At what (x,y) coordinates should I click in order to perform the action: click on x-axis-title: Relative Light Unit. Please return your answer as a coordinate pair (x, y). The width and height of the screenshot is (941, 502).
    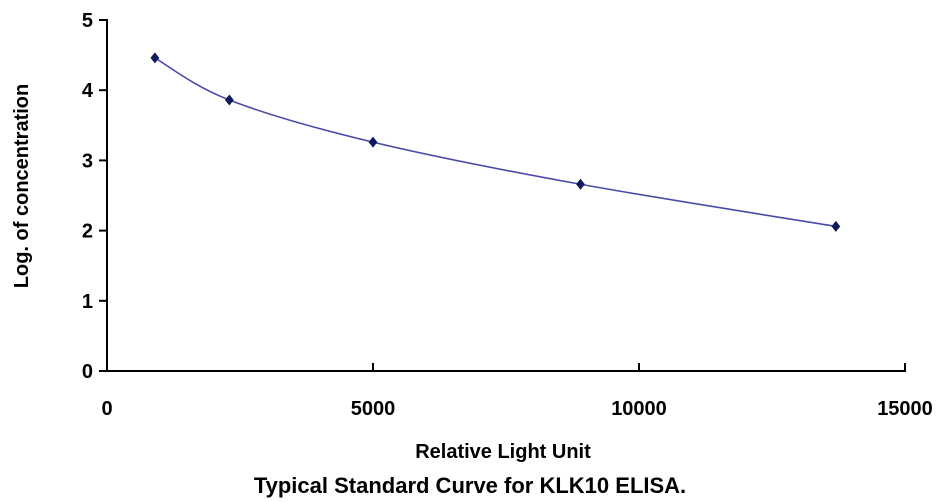
    Looking at the image, I should click on (503, 452).